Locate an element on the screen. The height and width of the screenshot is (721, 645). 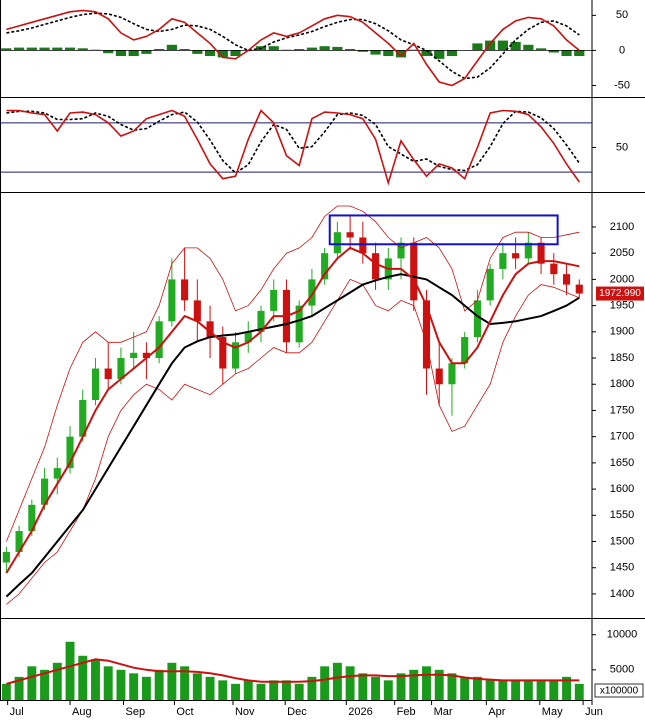
x-tick-label: Nov is located at coordinates (245, 712).